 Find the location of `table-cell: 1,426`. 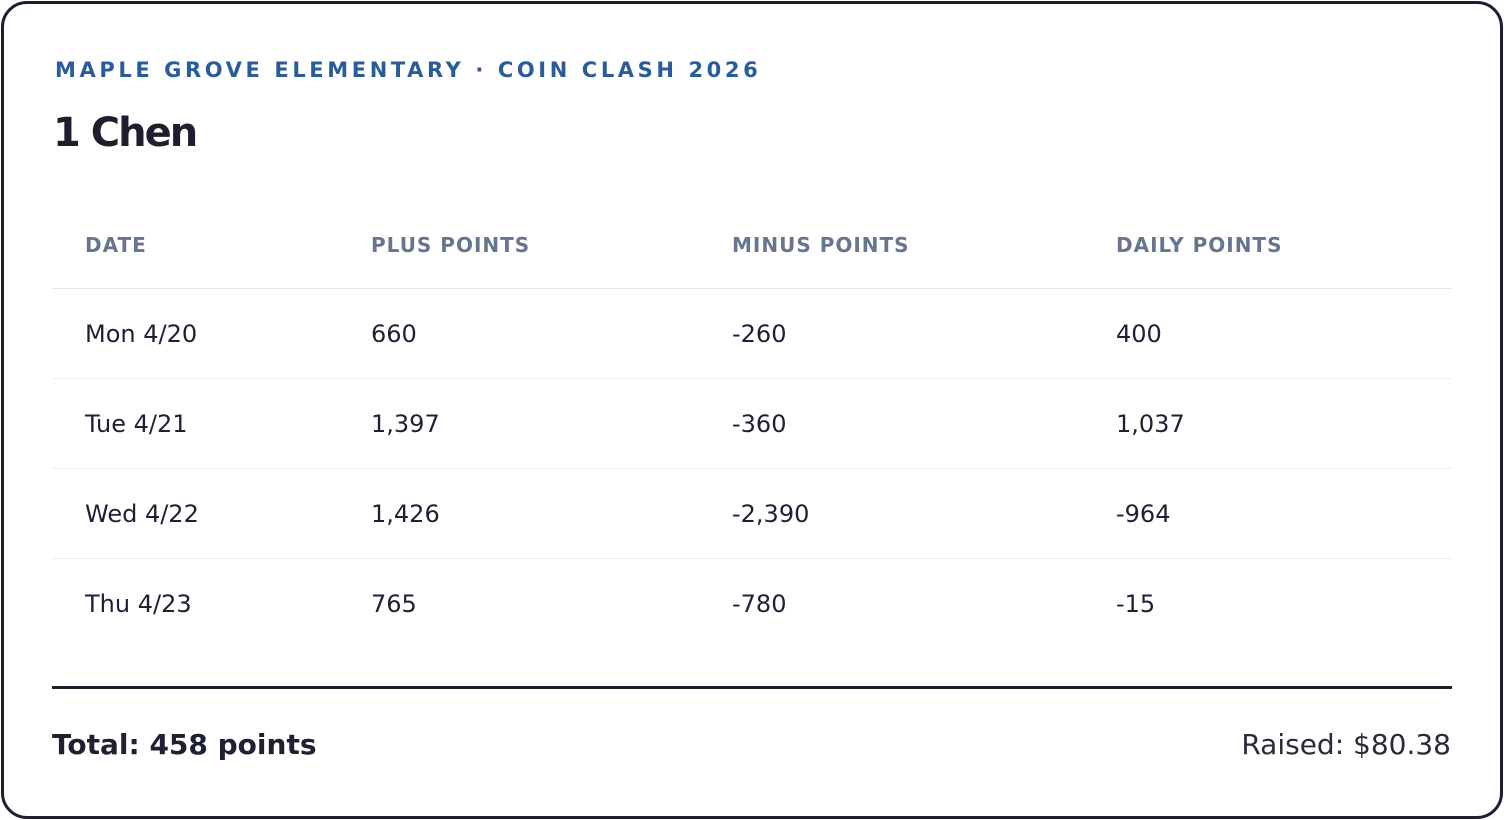

table-cell: 1,426 is located at coordinates (518, 513).